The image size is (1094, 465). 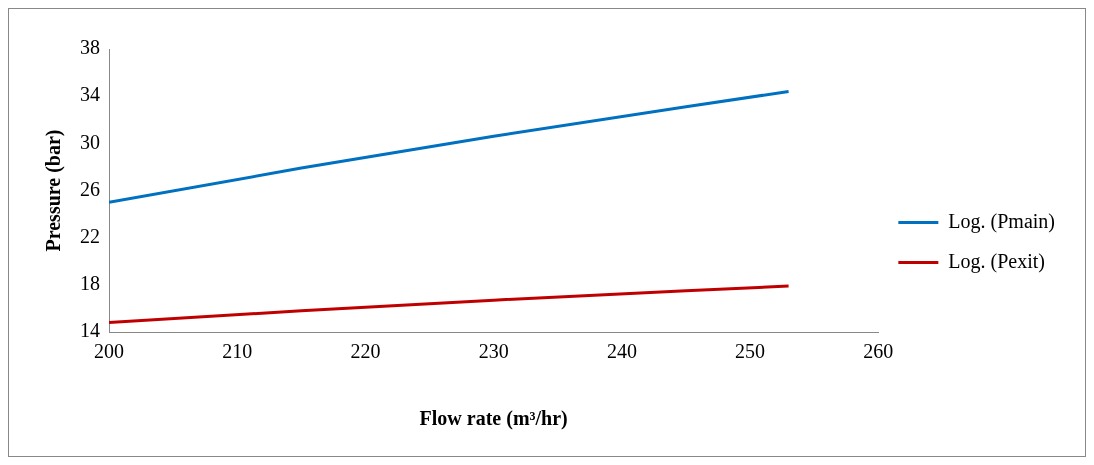 What do you see at coordinates (493, 419) in the screenshot?
I see `x-axis-title: Flow rate (m³/hr)` at bounding box center [493, 419].